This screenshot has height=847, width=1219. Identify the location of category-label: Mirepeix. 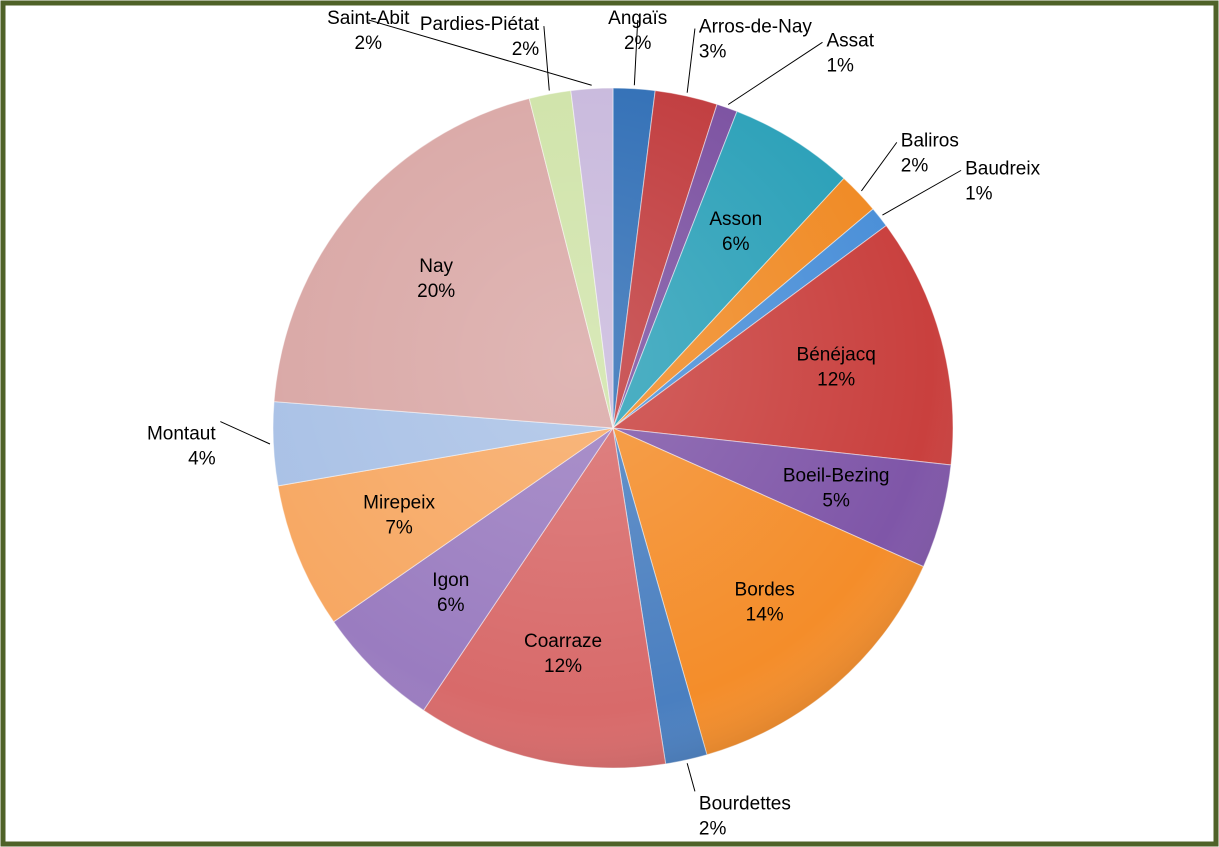
(399, 503).